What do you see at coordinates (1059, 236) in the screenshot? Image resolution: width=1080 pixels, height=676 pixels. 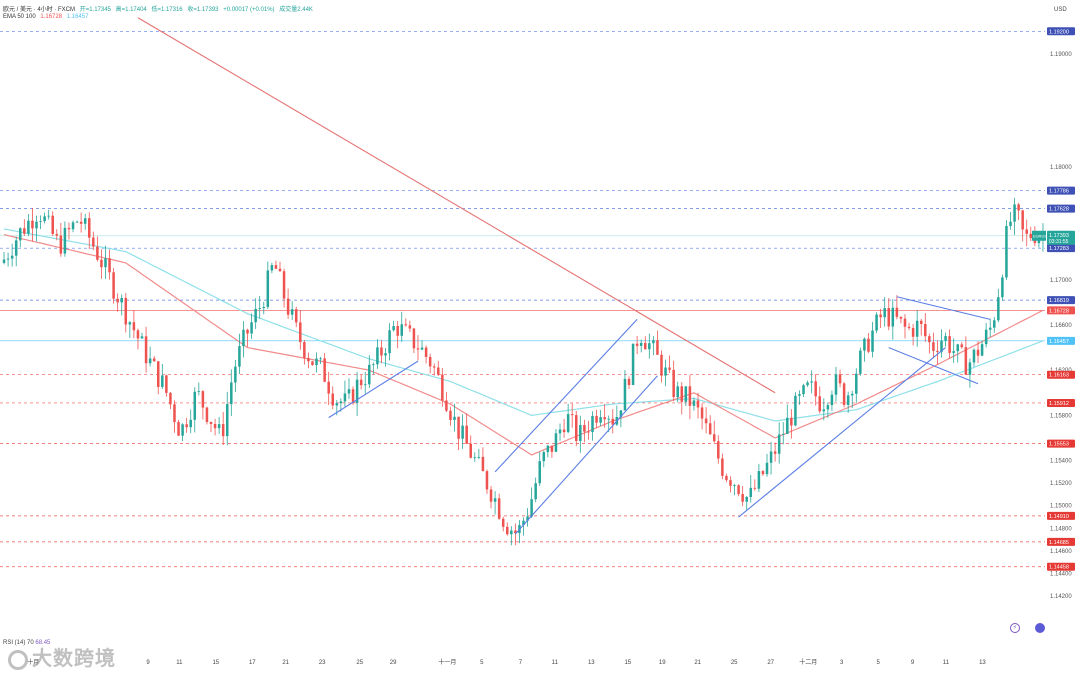 I see `current-price-label: 1.17393` at bounding box center [1059, 236].